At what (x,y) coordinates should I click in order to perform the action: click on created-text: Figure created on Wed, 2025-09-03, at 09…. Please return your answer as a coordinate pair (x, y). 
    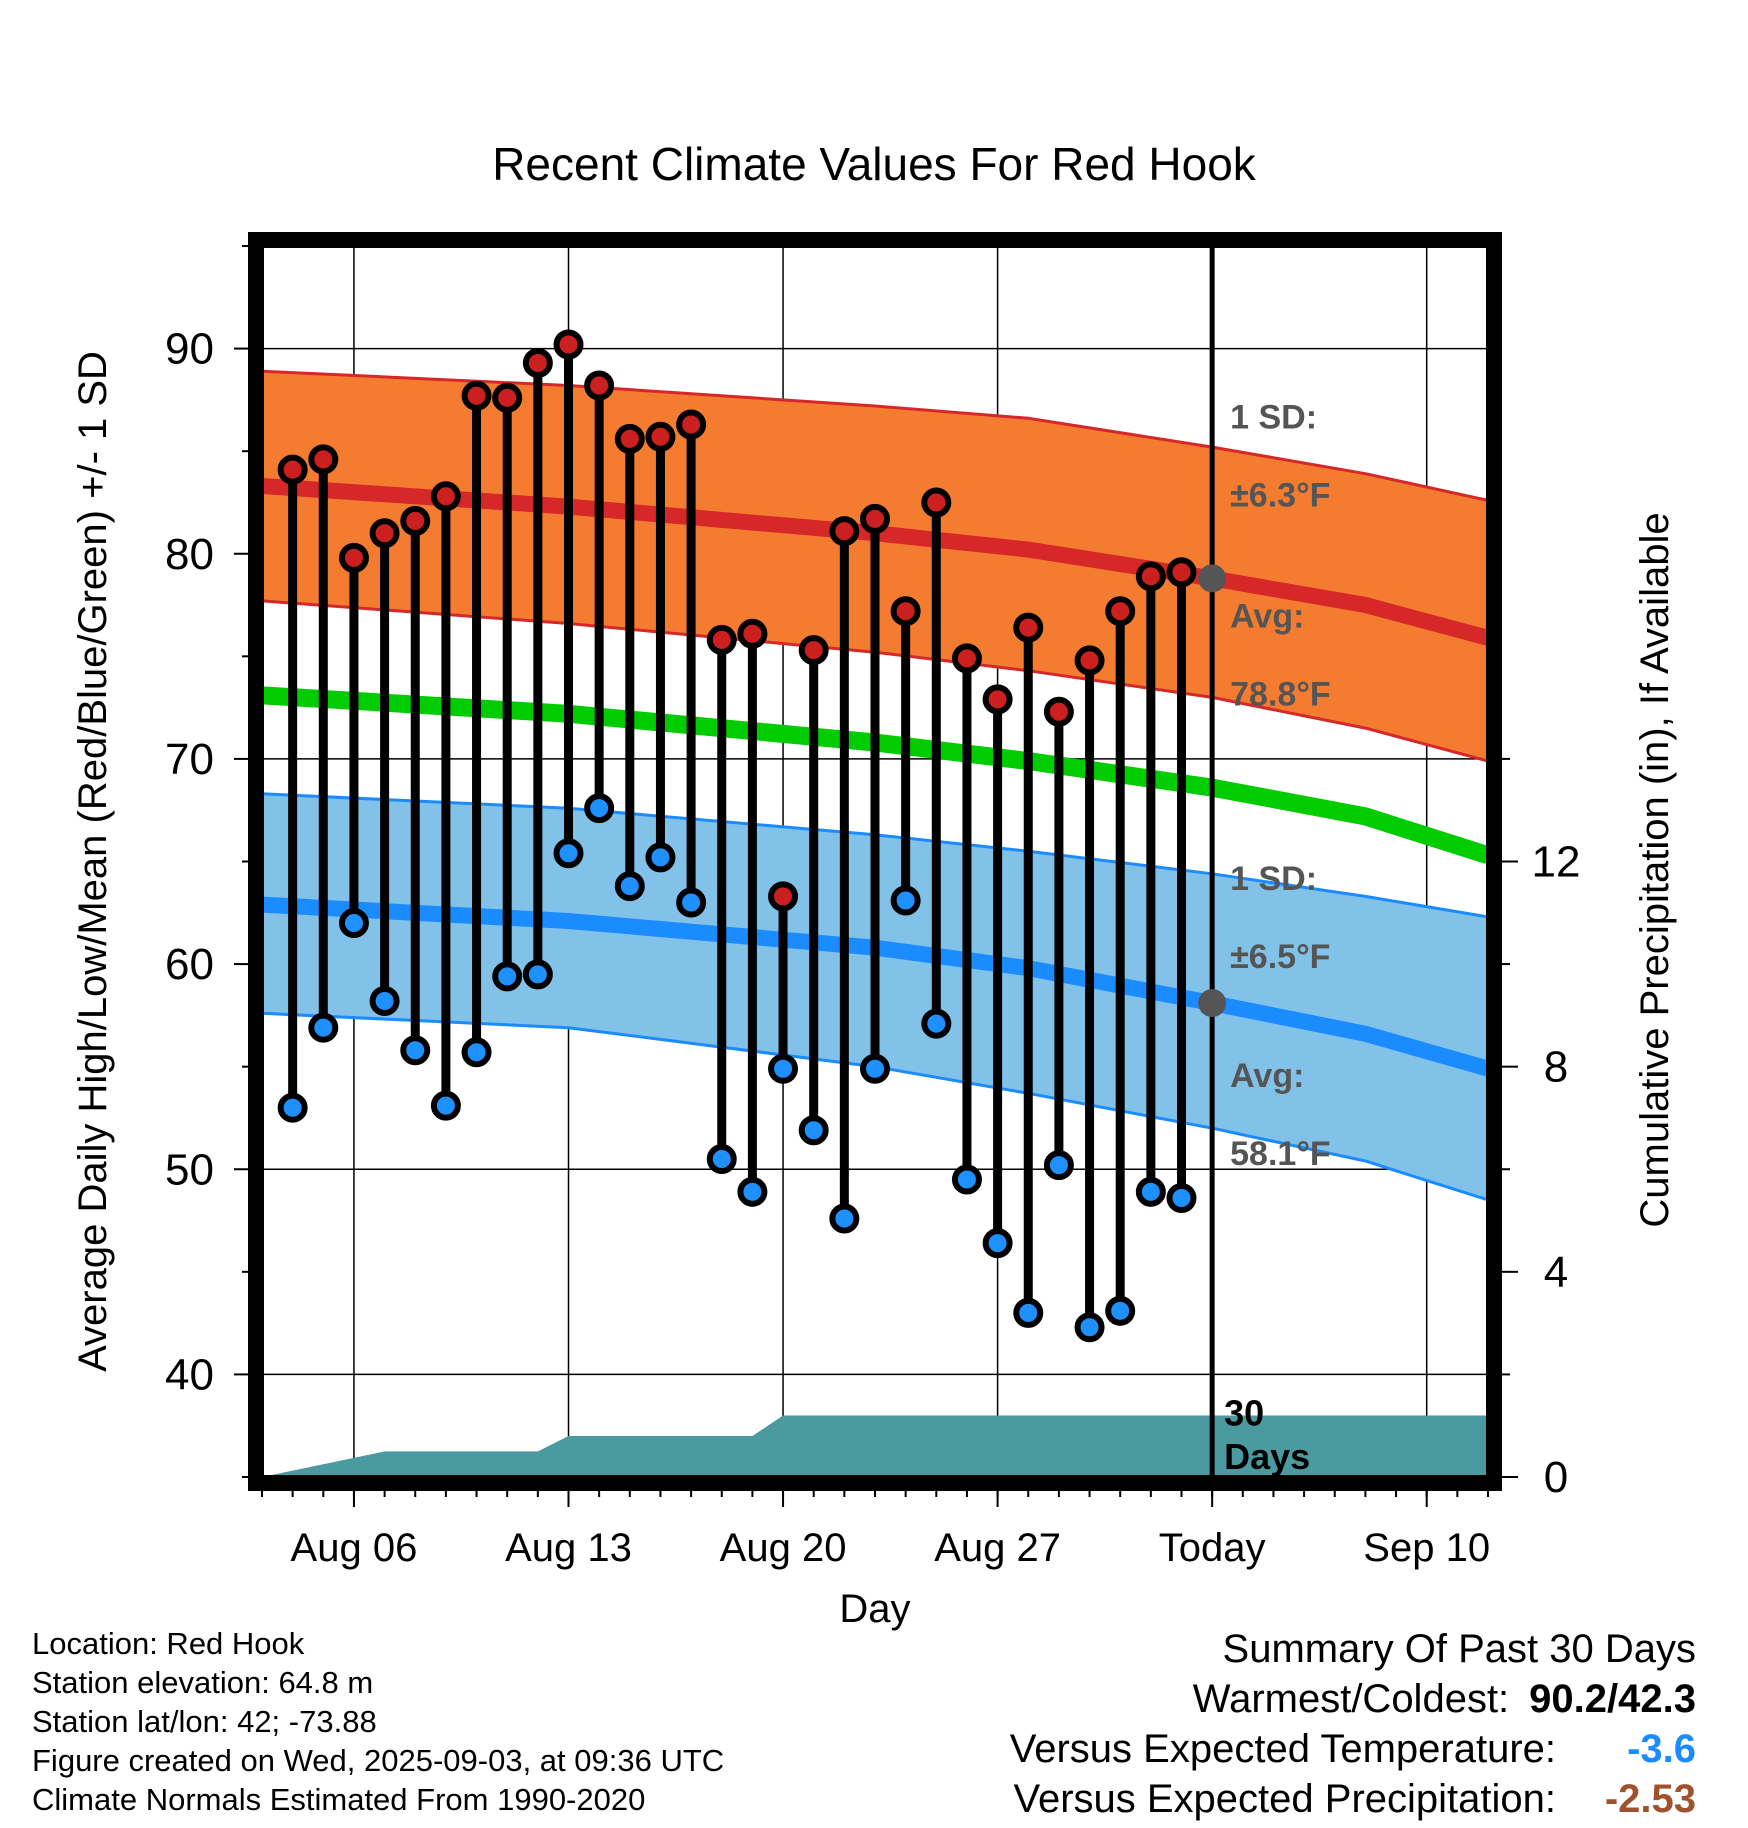
    Looking at the image, I should click on (378, 1760).